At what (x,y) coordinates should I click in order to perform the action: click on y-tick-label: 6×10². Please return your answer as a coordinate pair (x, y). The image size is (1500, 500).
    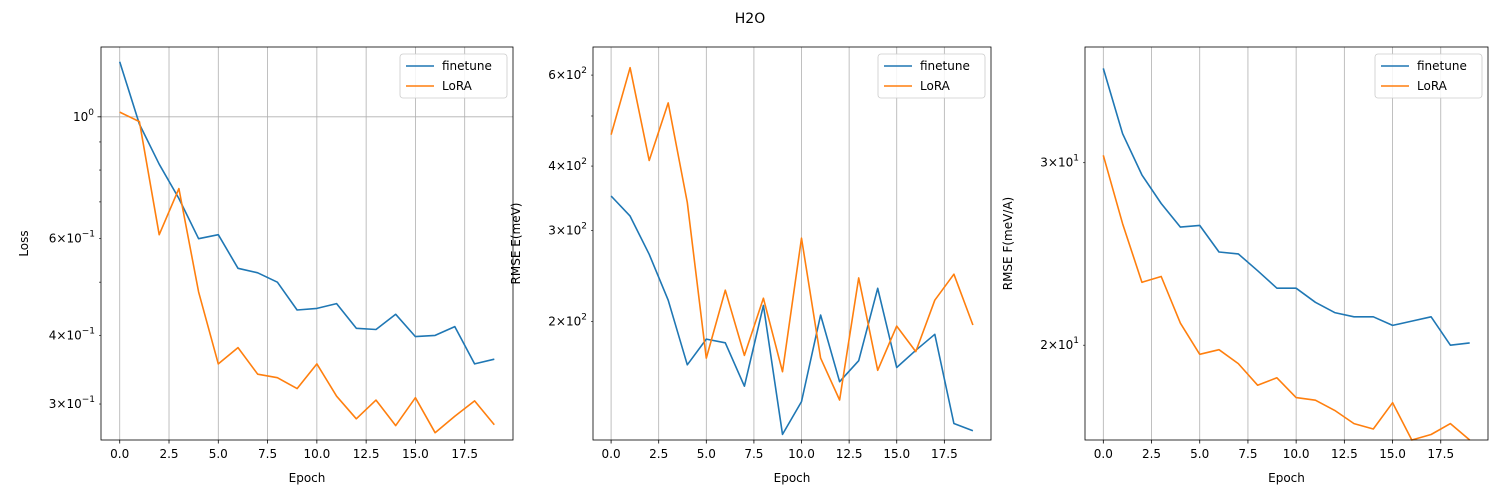
    Looking at the image, I should click on (567, 74).